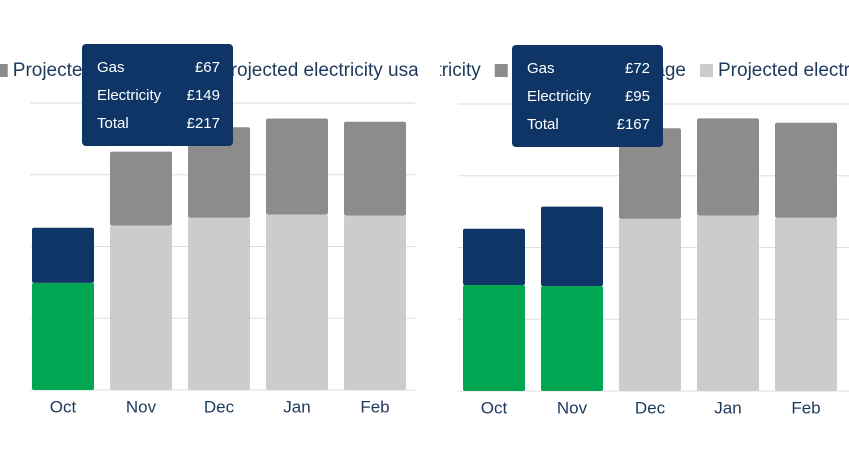 The image size is (849, 470). I want to click on tooltip-value: £167, so click(633, 124).